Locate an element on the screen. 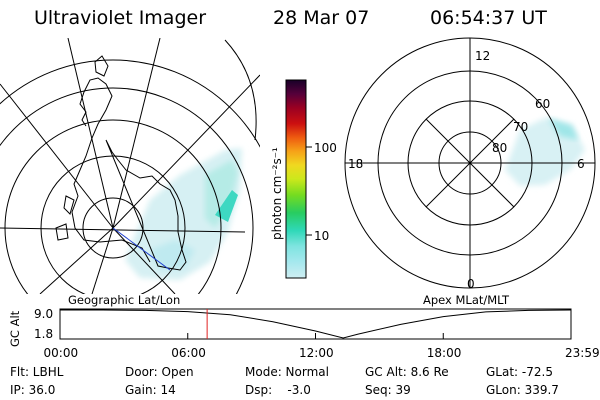  mlat-label-80: 80 is located at coordinates (500, 148).